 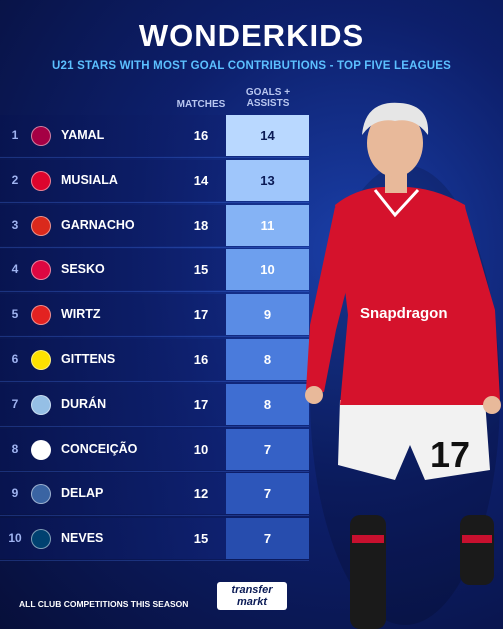 What do you see at coordinates (154, 271) in the screenshot?
I see `table-row: 4 SESKO 15 10` at bounding box center [154, 271].